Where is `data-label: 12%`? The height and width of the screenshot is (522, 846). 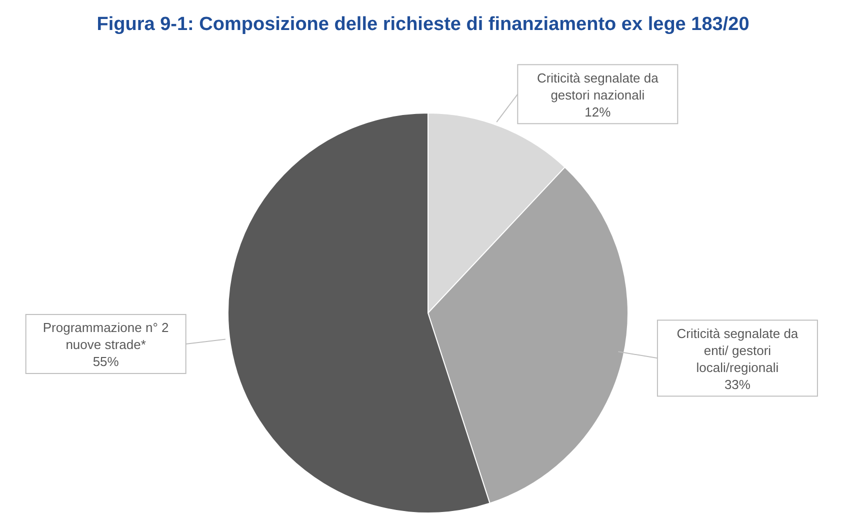 data-label: 12% is located at coordinates (598, 112).